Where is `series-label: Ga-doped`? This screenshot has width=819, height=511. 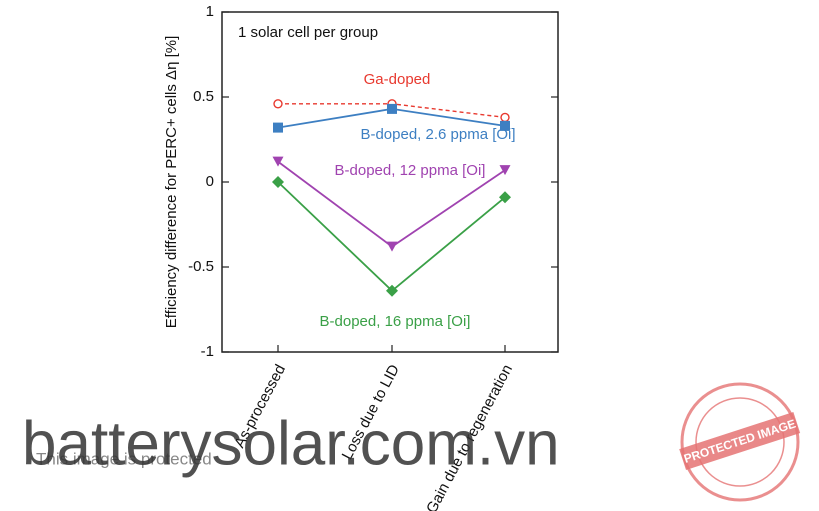 series-label: Ga-doped is located at coordinates (397, 79).